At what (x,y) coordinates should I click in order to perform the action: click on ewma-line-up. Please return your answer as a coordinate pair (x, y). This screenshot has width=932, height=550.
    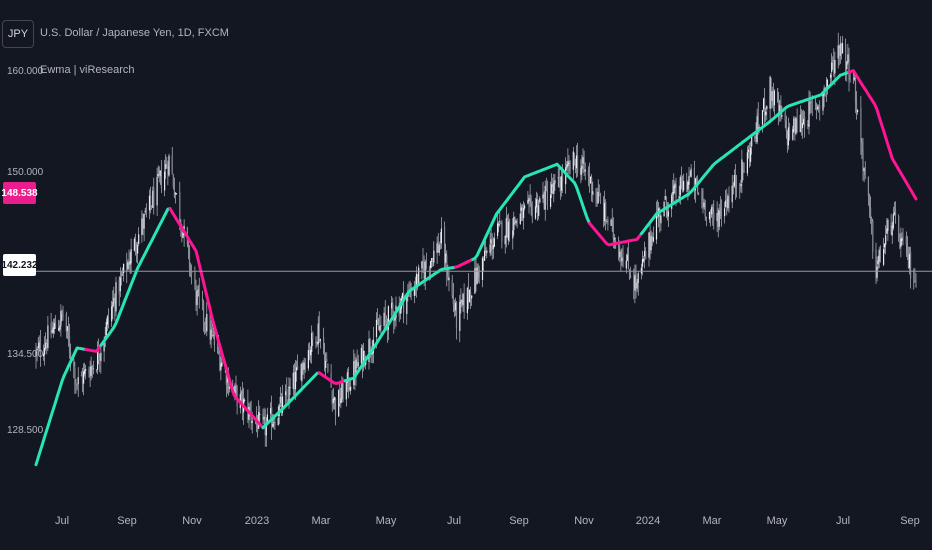
    Looking at the image, I should click on (61, 406).